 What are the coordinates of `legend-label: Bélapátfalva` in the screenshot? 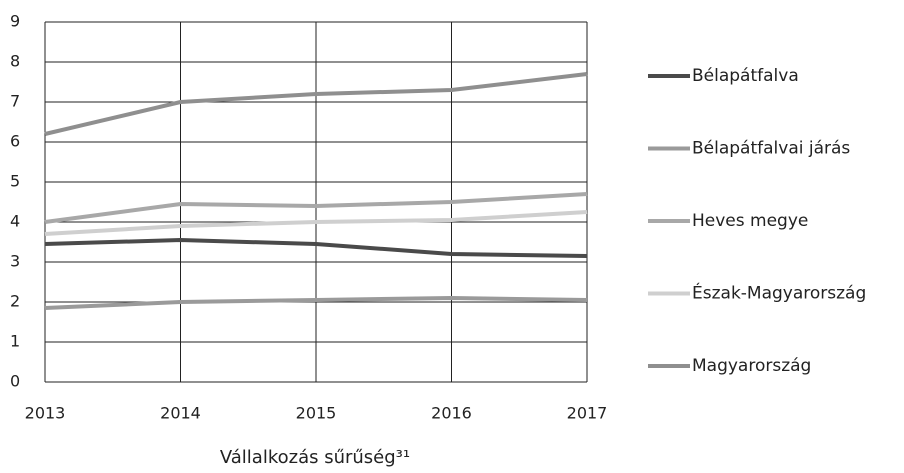 It's located at (745, 76).